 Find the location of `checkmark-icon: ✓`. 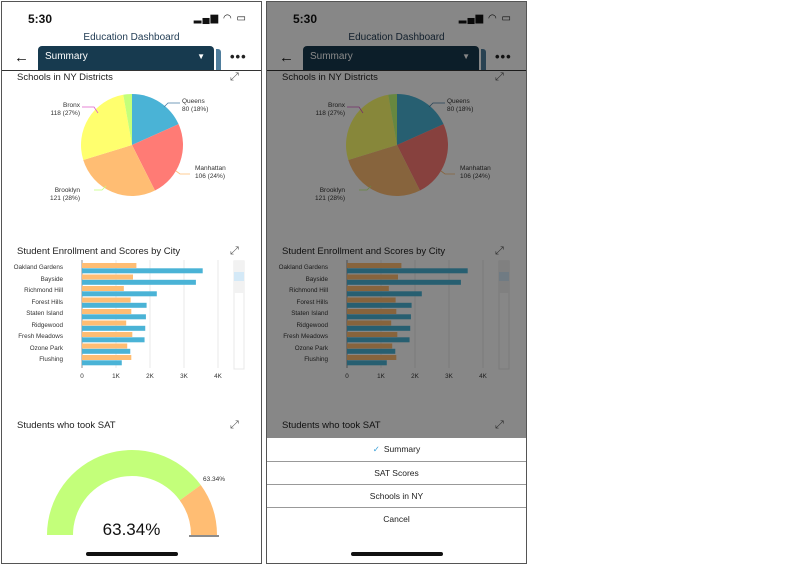

checkmark-icon: ✓ is located at coordinates (376, 449).